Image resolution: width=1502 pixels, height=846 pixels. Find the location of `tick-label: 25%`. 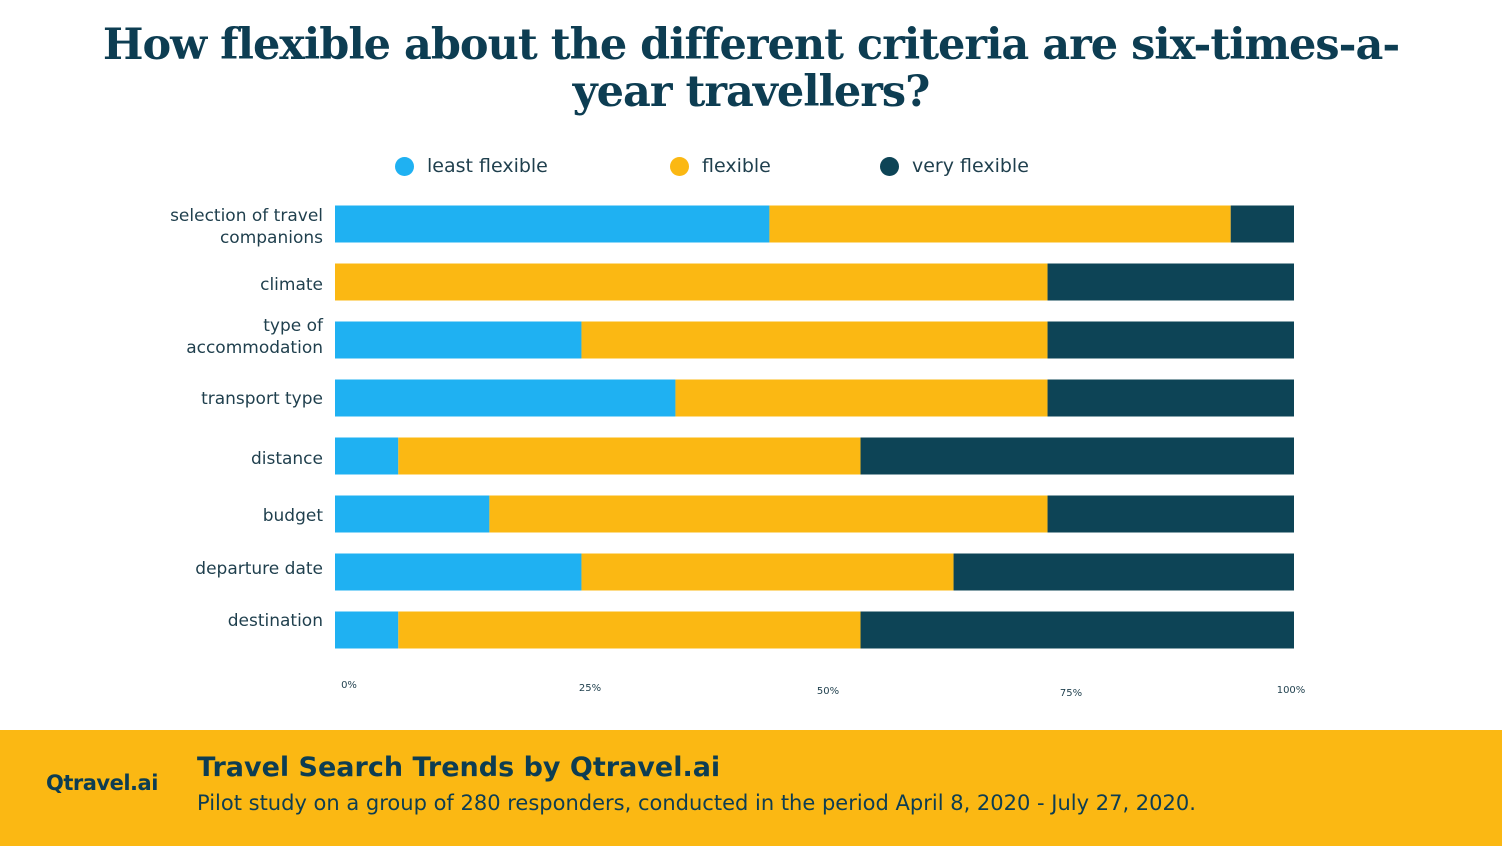

tick-label: 25% is located at coordinates (590, 688).